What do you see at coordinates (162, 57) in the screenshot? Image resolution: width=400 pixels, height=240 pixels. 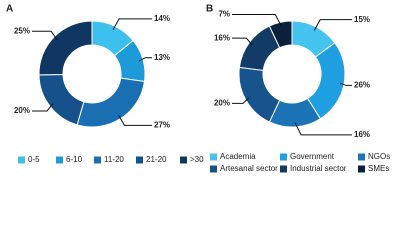 I see `value-label: 13%` at bounding box center [162, 57].